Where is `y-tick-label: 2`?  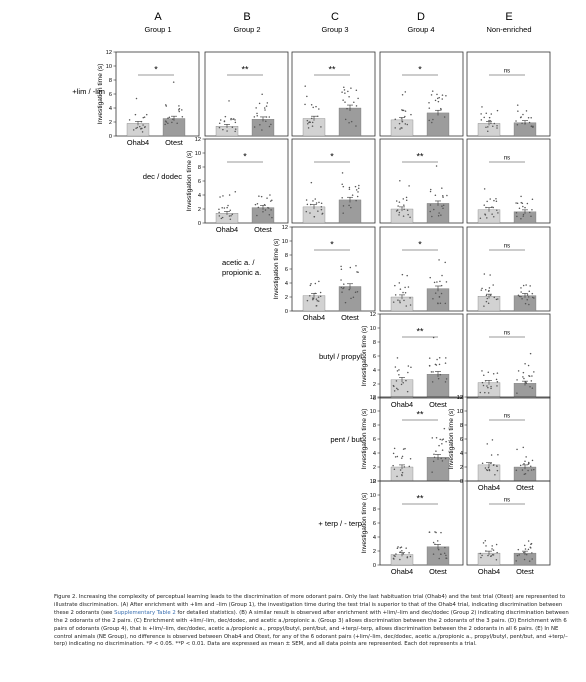 y-tick-label: 2 is located at coordinates (461, 468).